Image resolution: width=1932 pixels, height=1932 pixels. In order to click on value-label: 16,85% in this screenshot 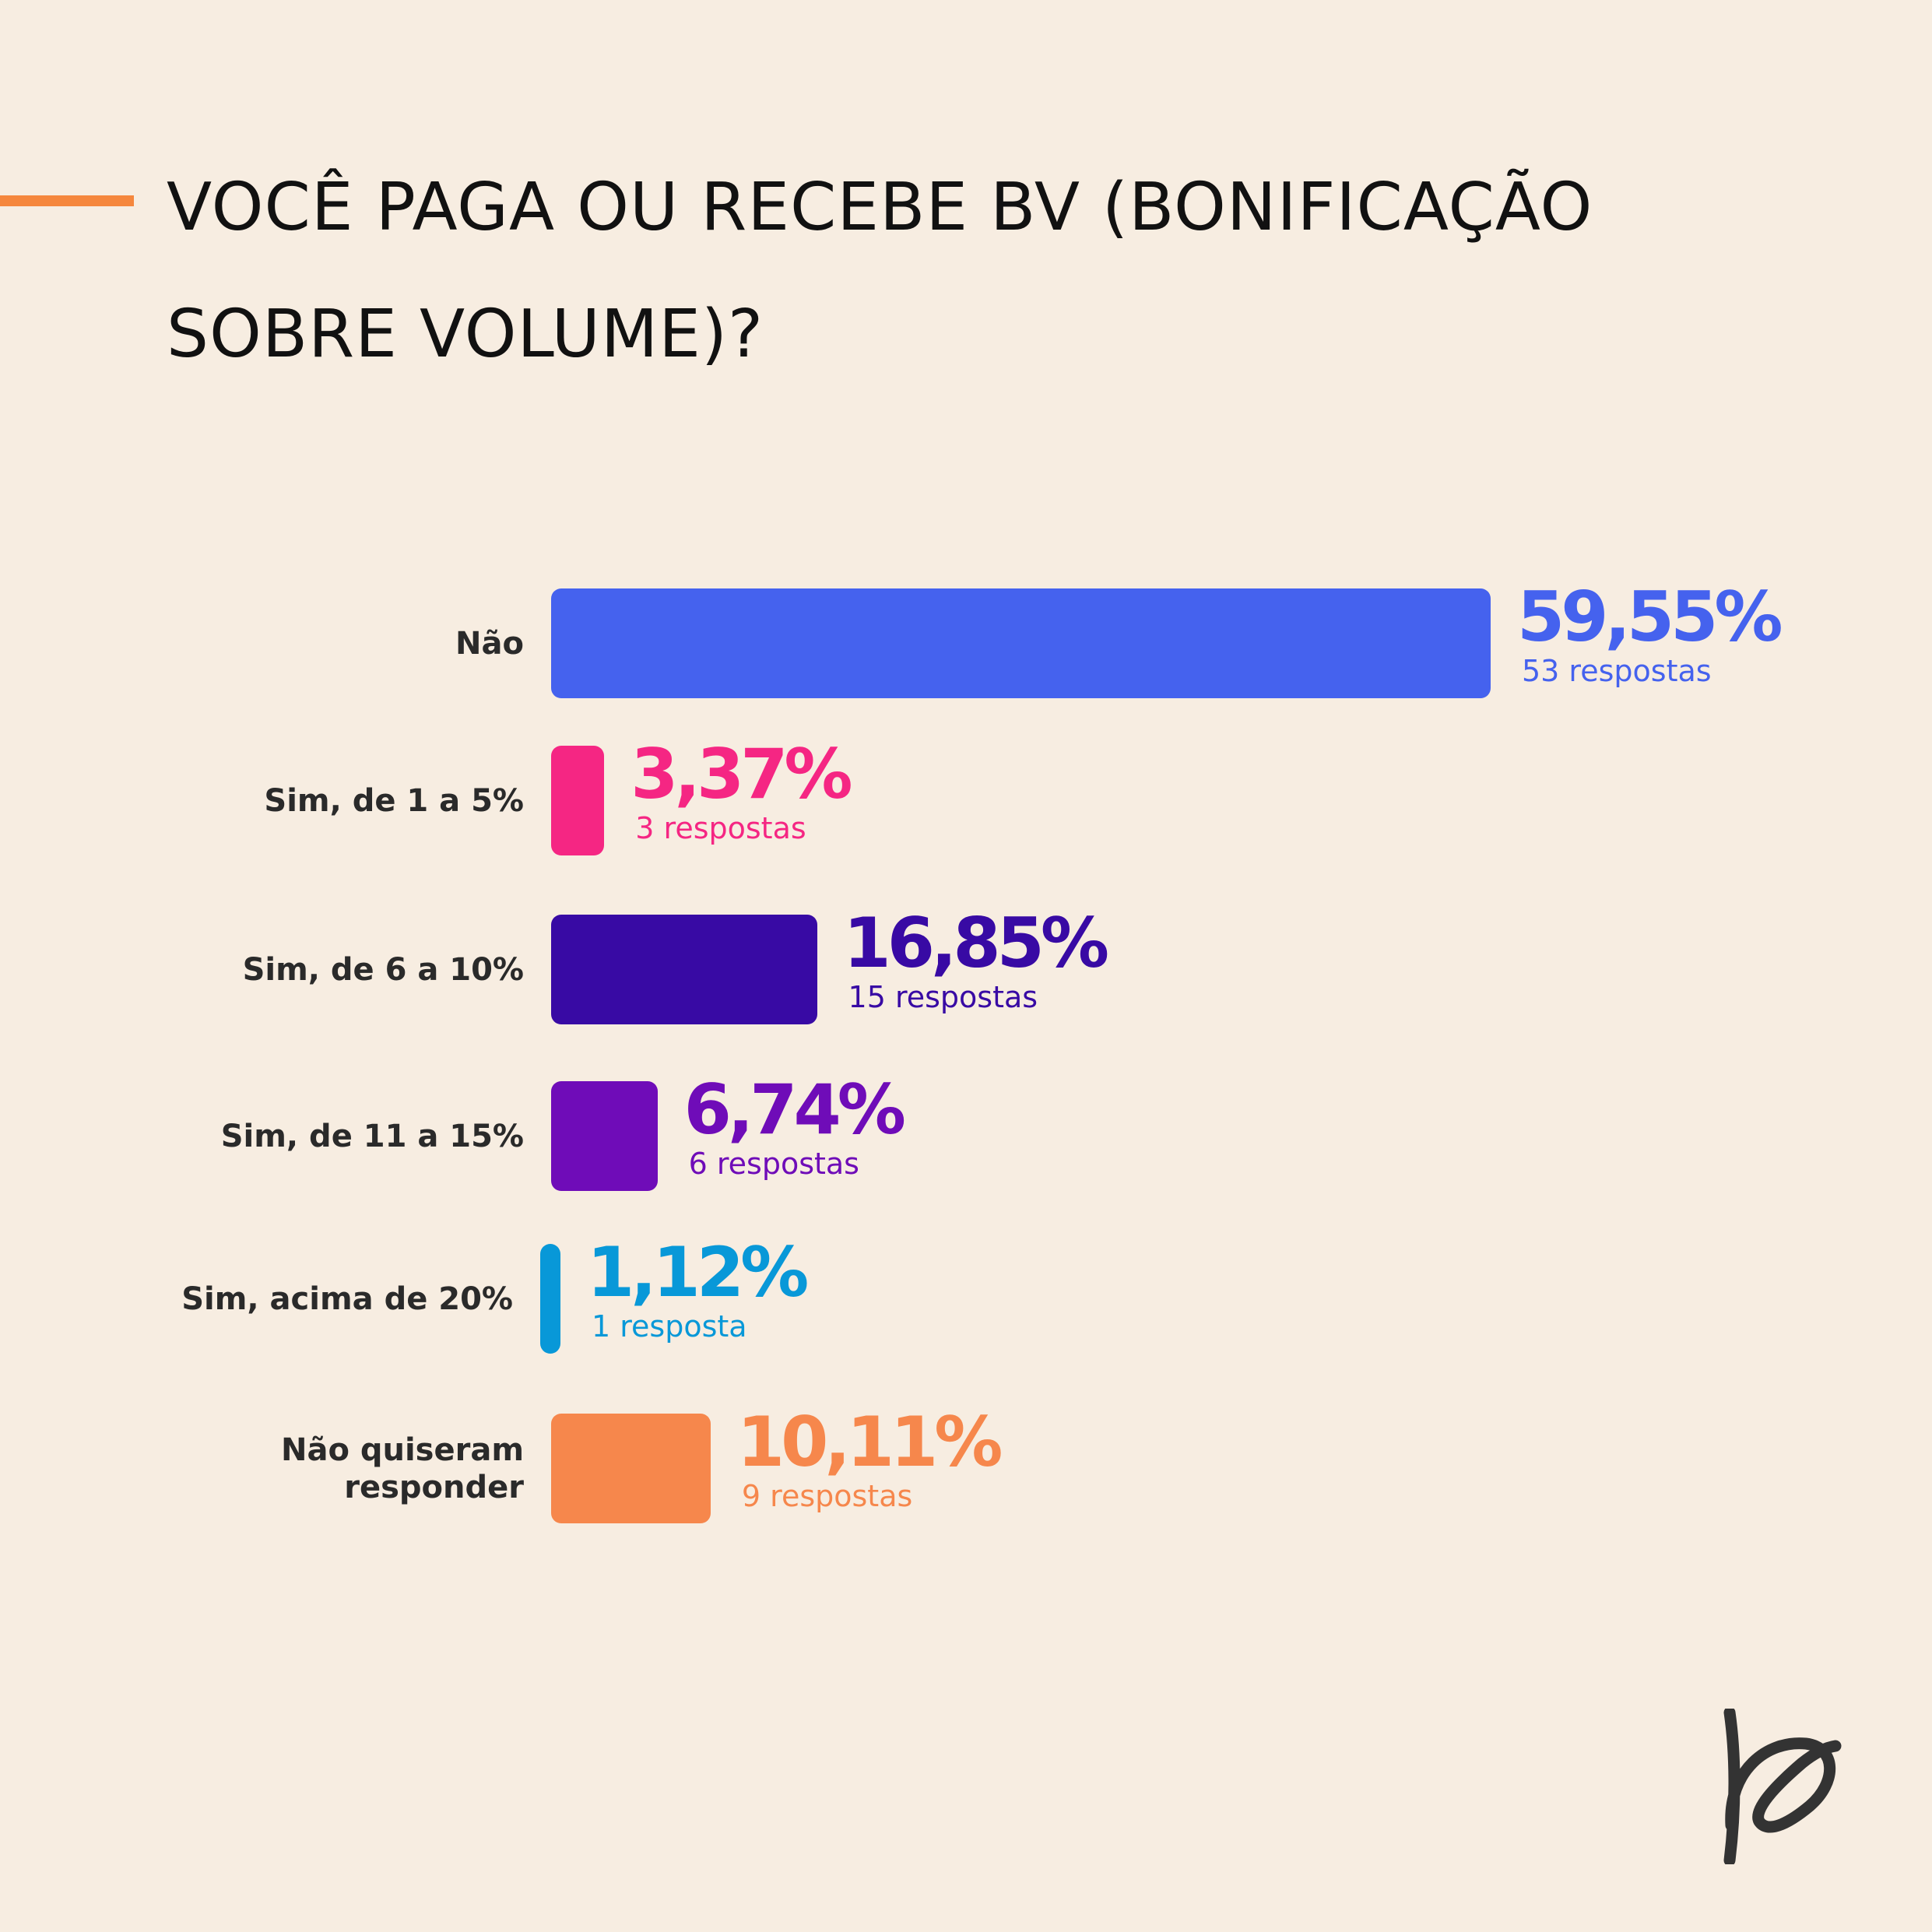, I will do `click(976, 943)`.